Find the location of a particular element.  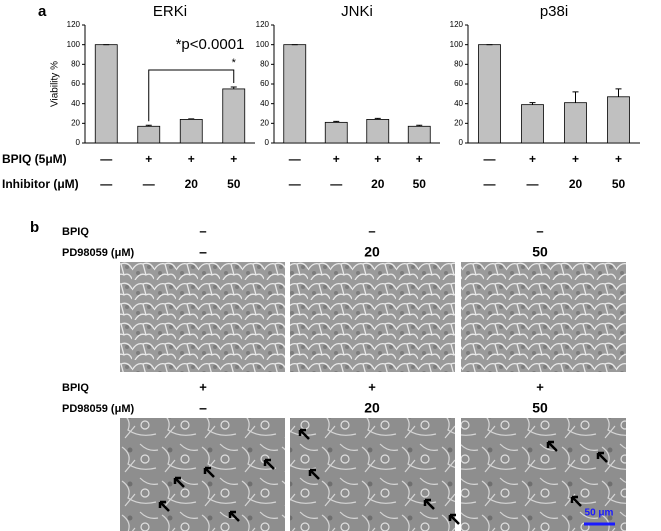

annotation: * is located at coordinates (234, 63).